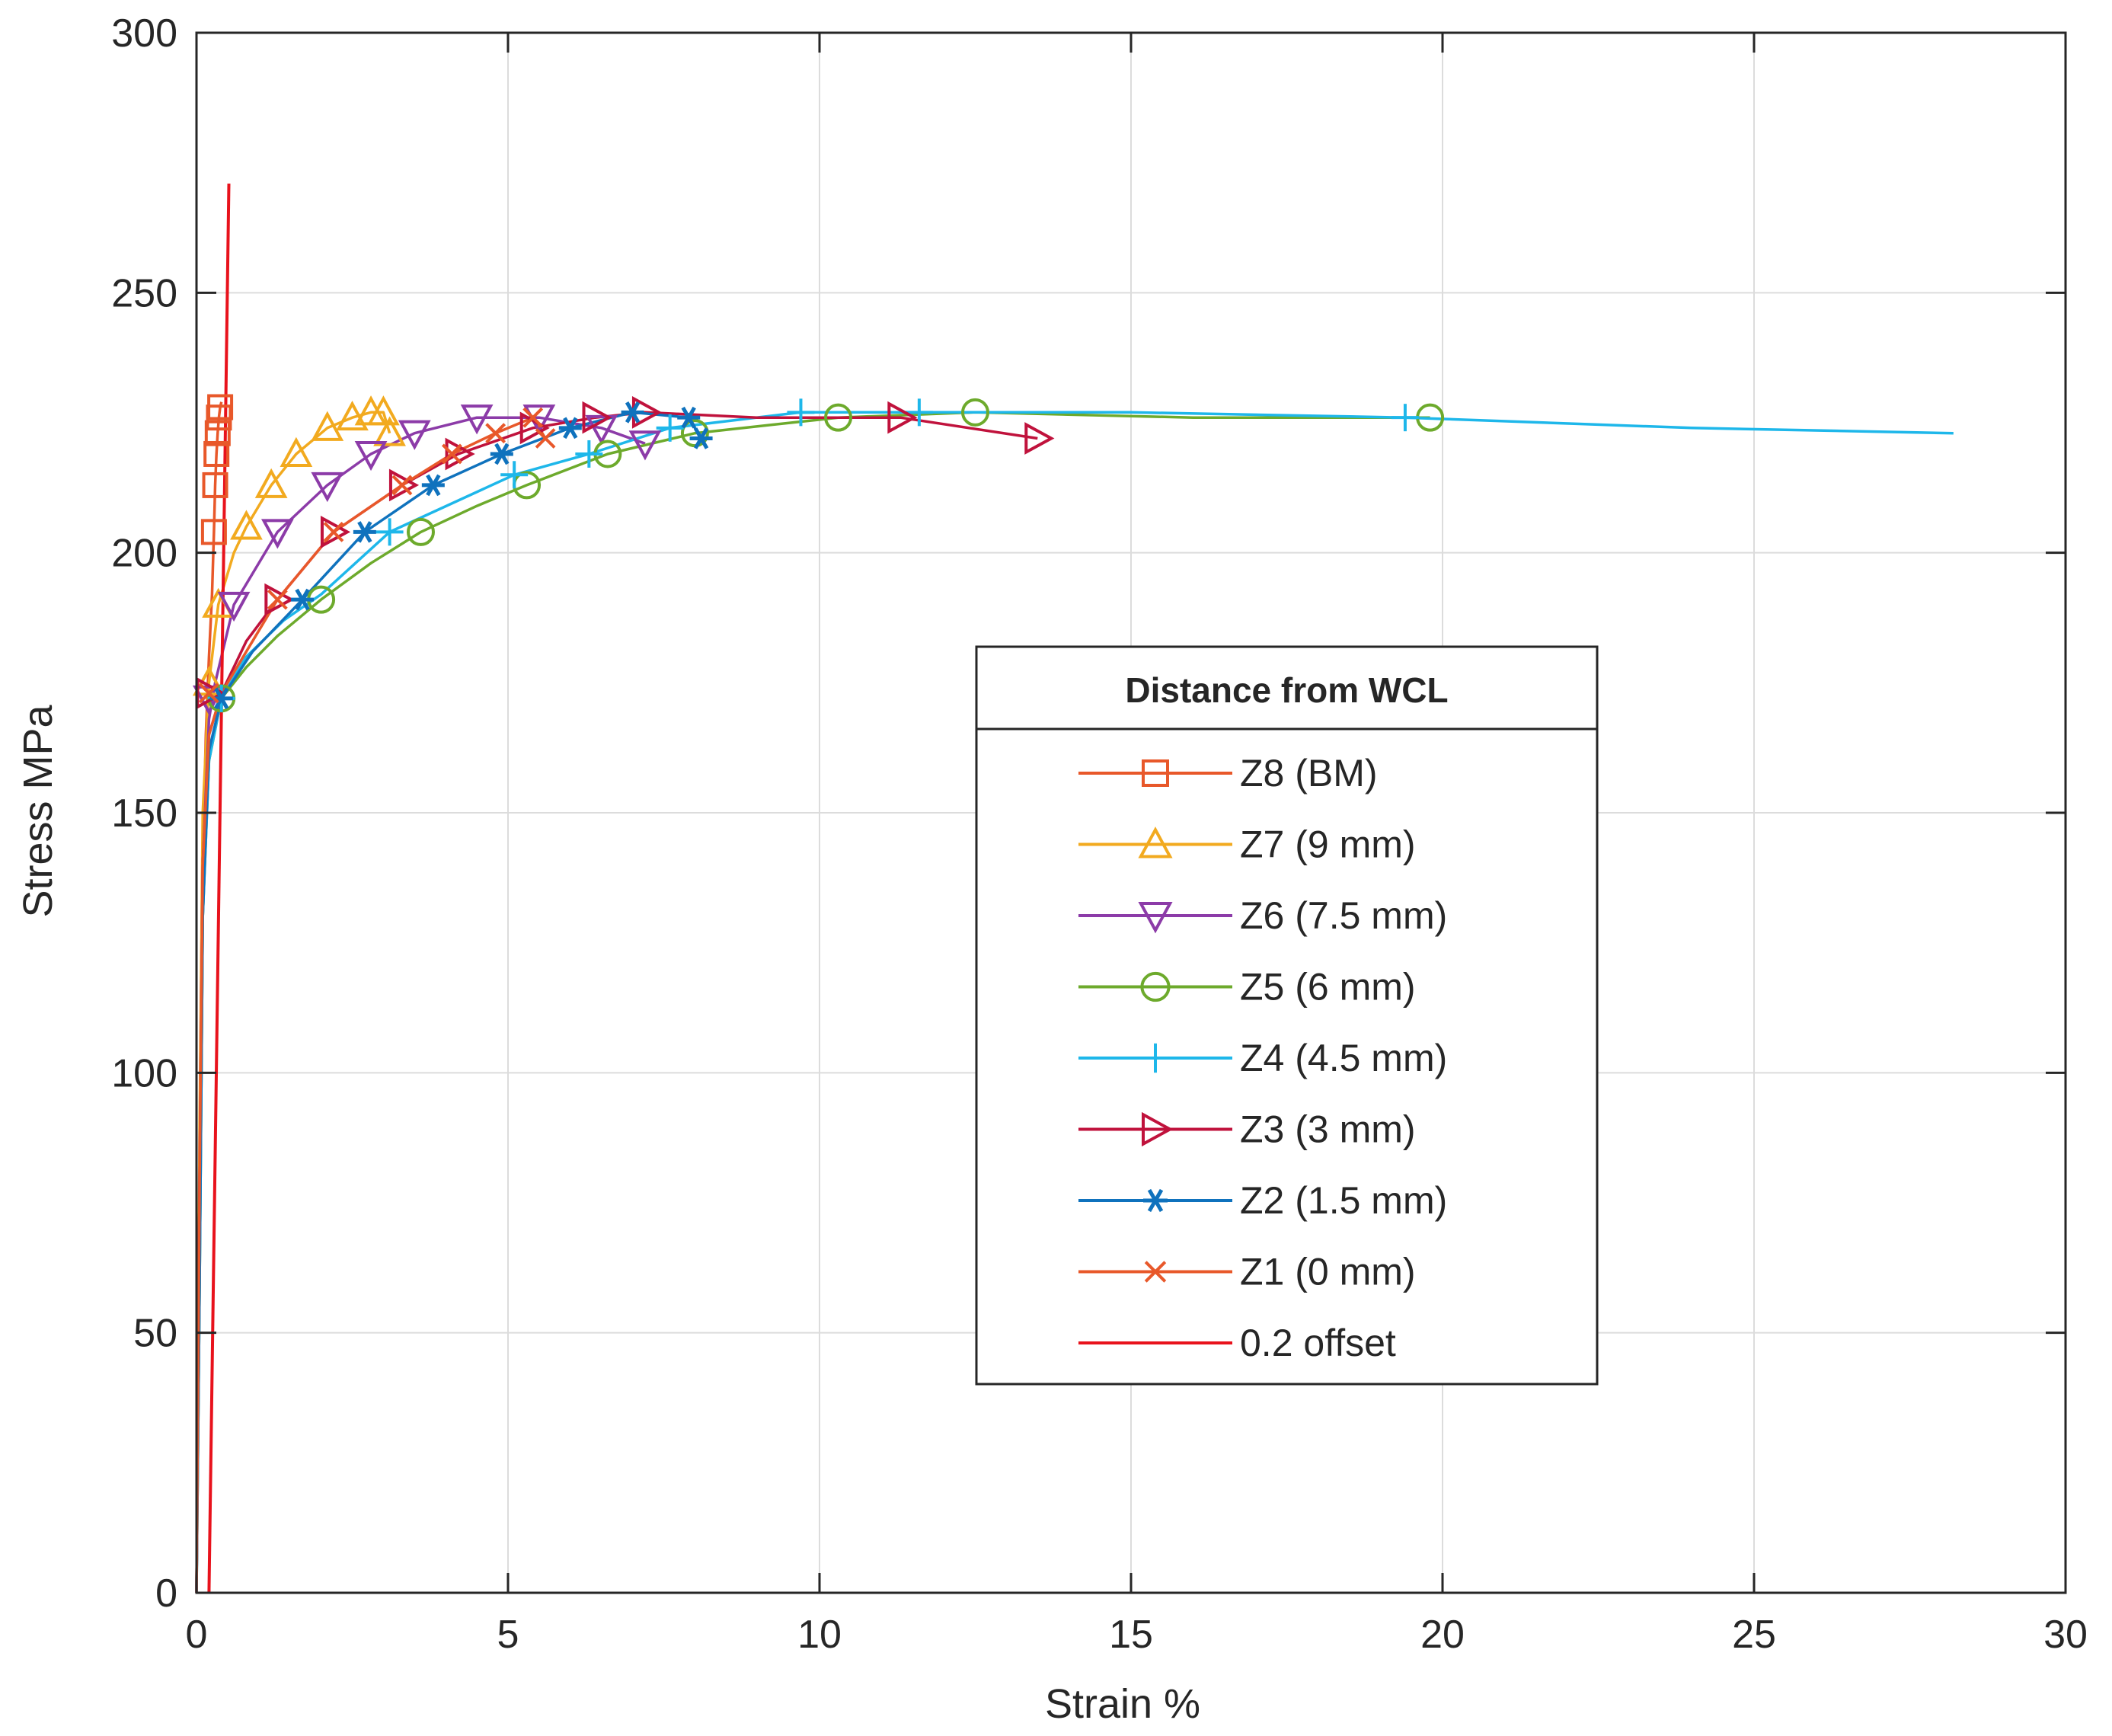  Describe the element at coordinates (819, 1635) in the screenshot. I see `x-tick-label: 10` at that location.